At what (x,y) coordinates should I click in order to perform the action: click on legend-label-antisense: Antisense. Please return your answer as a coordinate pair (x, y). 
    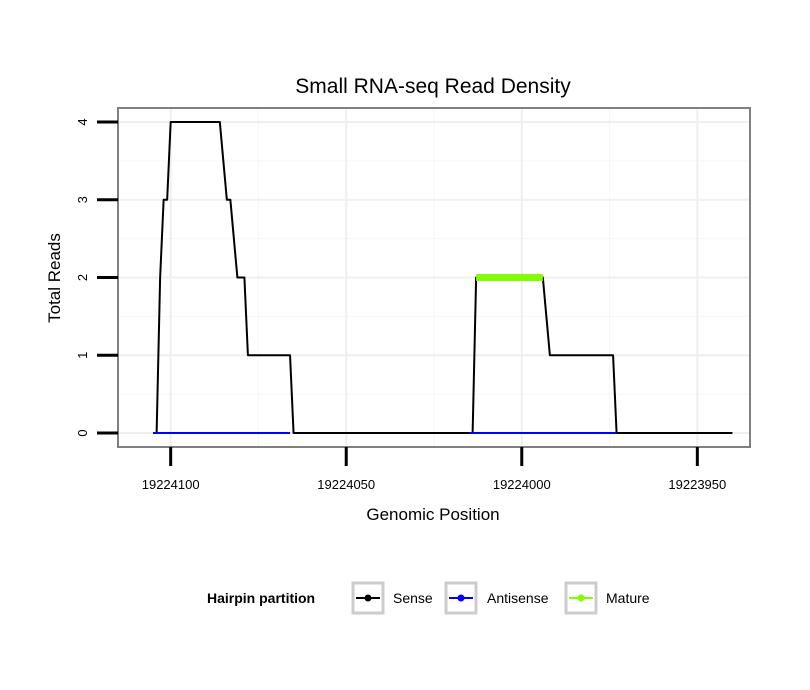
    Looking at the image, I should click on (518, 598).